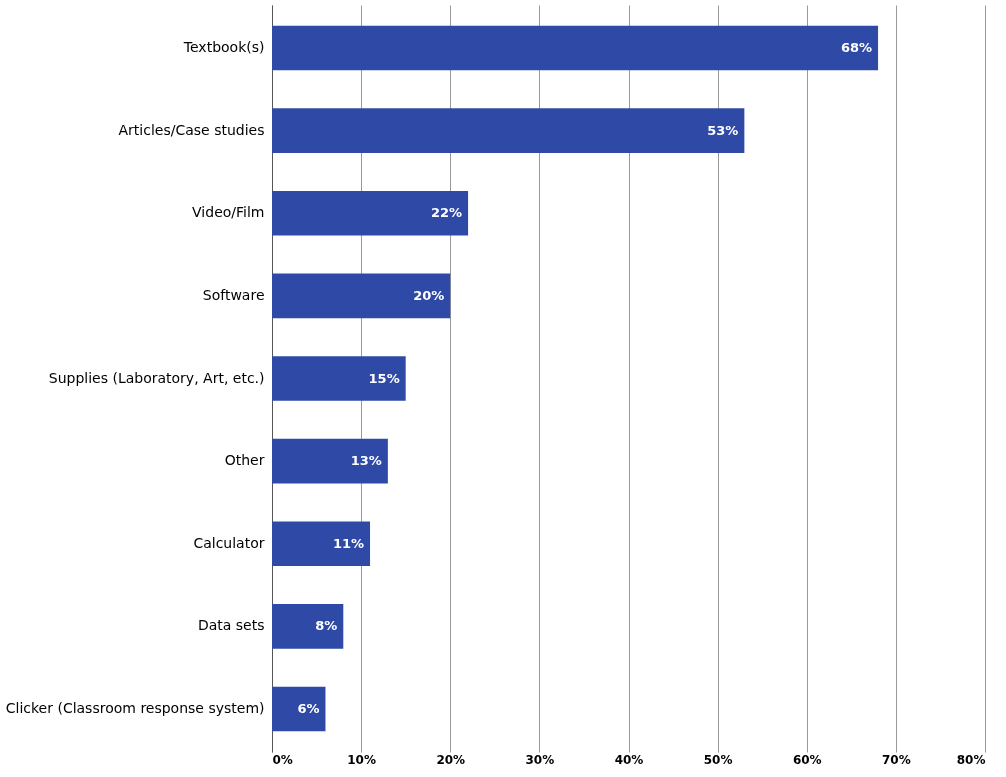  I want to click on x-tick-label: 50%, so click(718, 759).